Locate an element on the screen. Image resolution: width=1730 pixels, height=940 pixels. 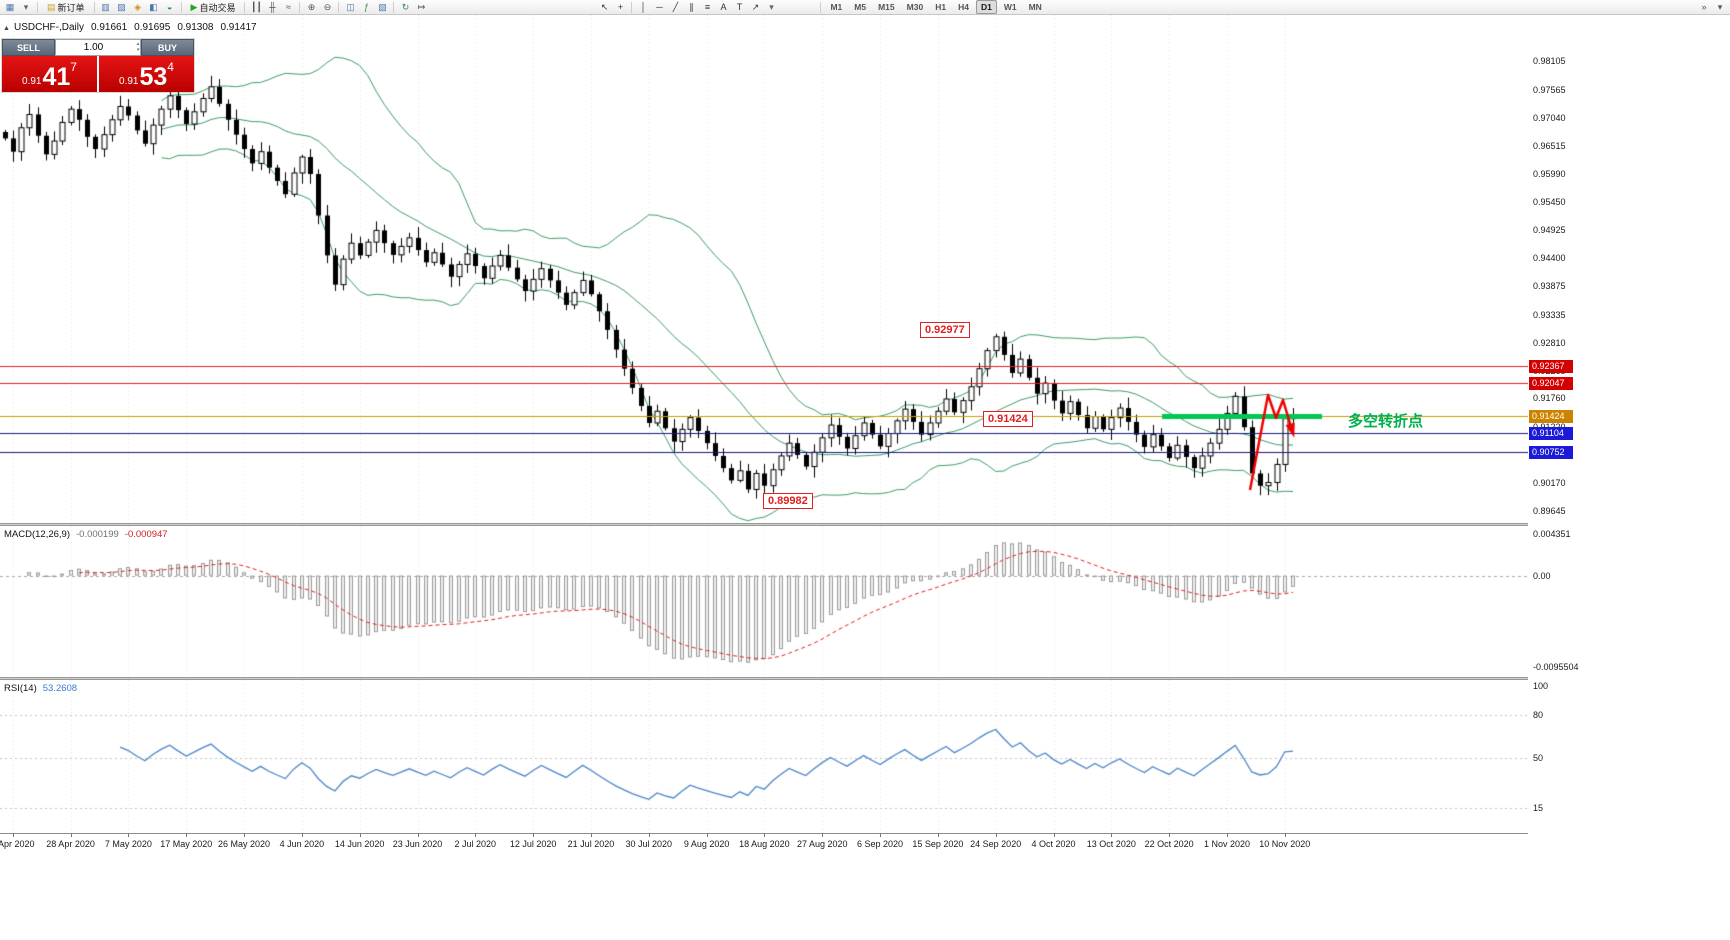
spin-up-icon: ▴ is located at coordinates (137, 44).